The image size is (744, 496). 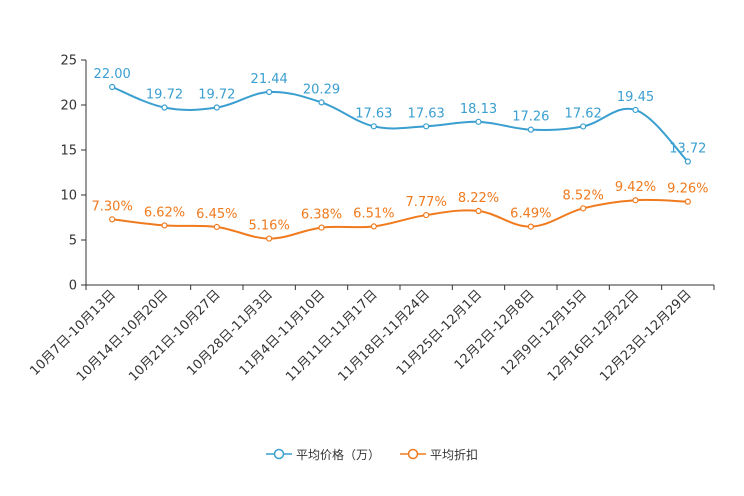 I want to click on data-label: 7.30%, so click(x=112, y=206).